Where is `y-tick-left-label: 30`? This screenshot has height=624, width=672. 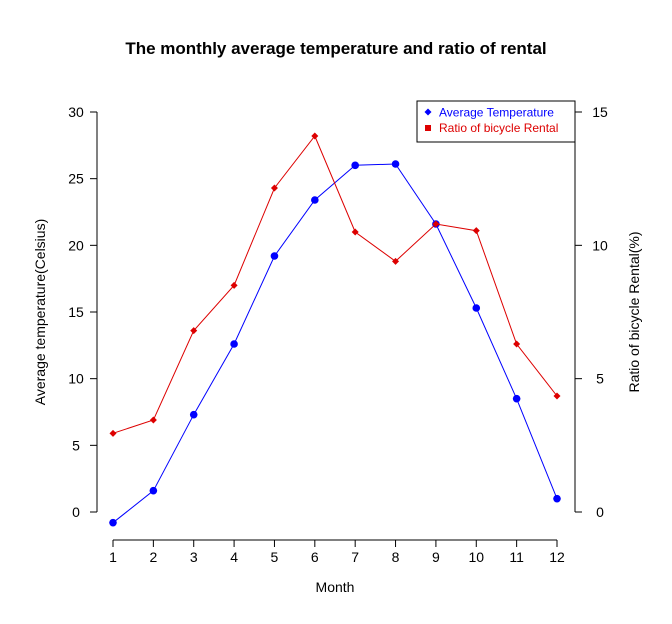
y-tick-left-label: 30 is located at coordinates (76, 112).